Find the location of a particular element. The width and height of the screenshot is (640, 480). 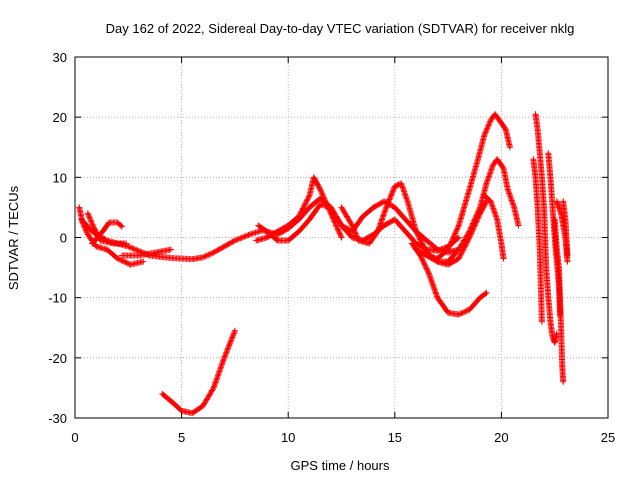

x-axis-label: GPS time / hours is located at coordinates (340, 465).